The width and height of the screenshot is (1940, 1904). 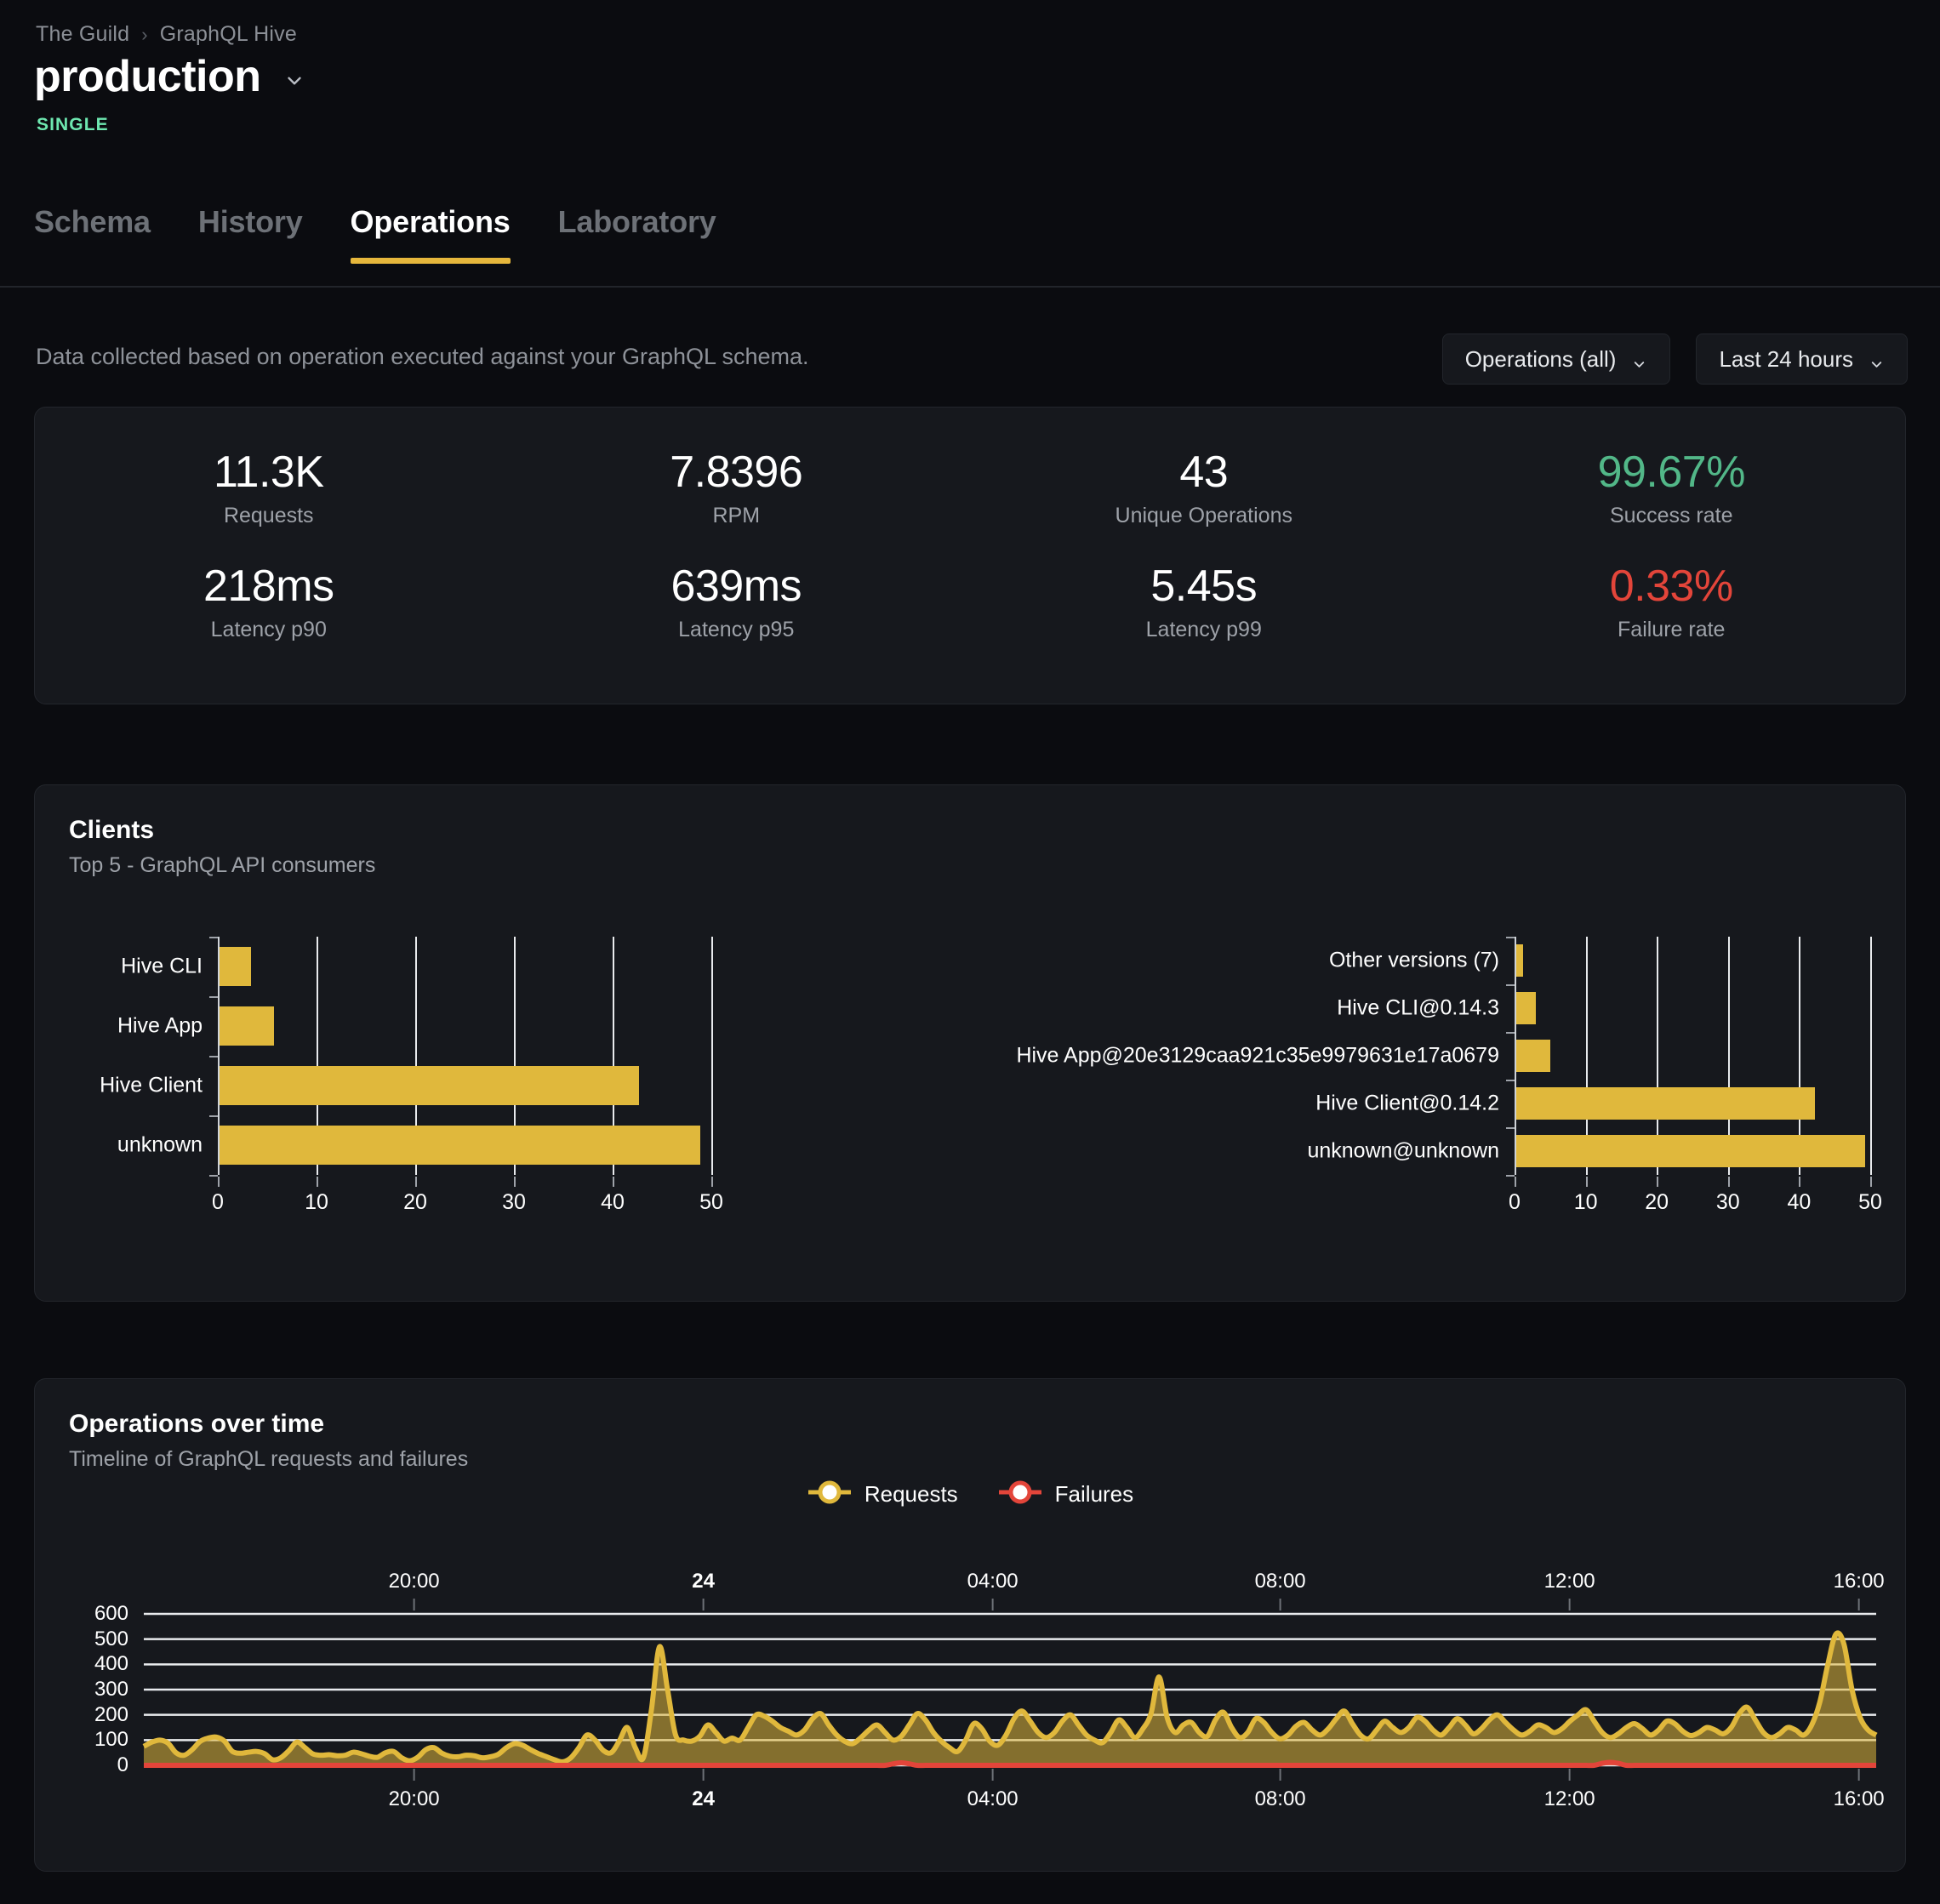 I want to click on chart-x-tick-label: 20:00, so click(x=414, y=1798).